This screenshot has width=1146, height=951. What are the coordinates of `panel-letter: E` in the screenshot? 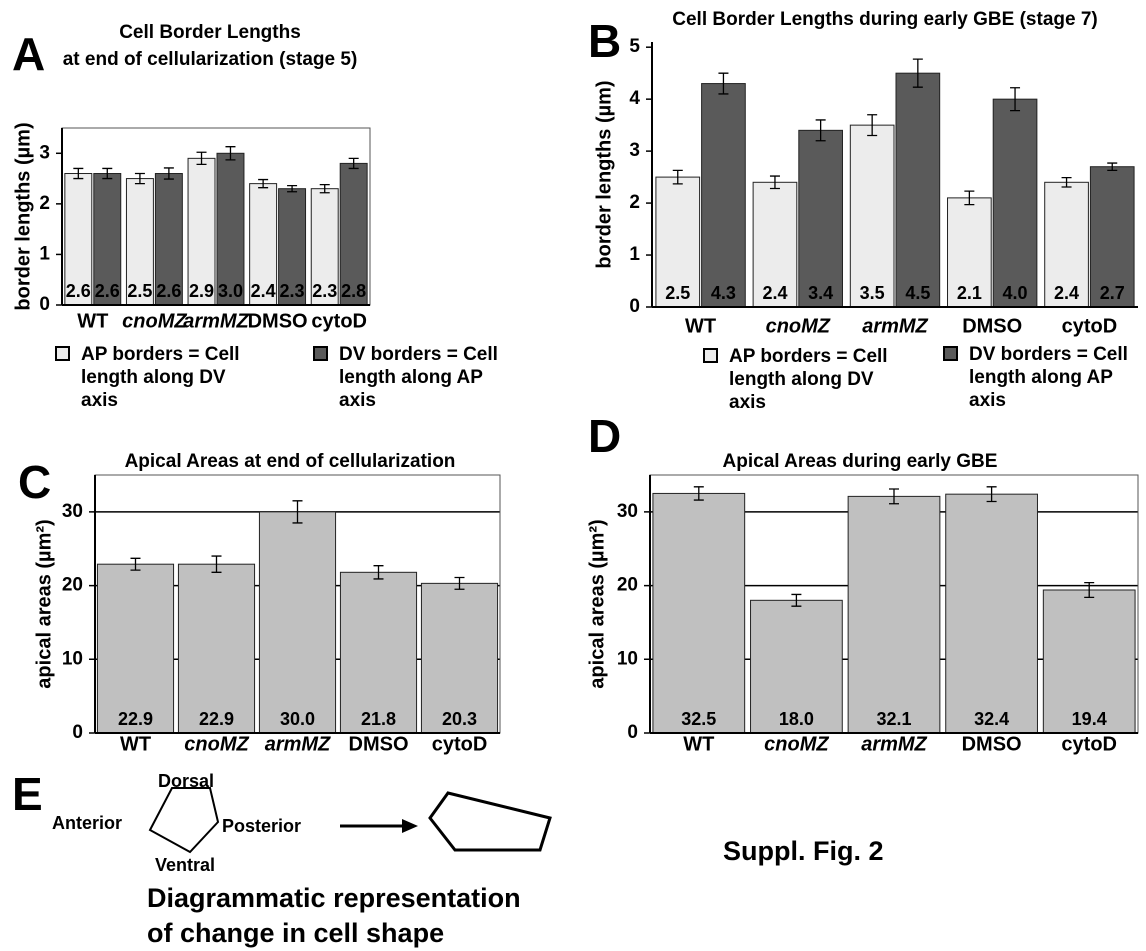 It's located at (27, 794).